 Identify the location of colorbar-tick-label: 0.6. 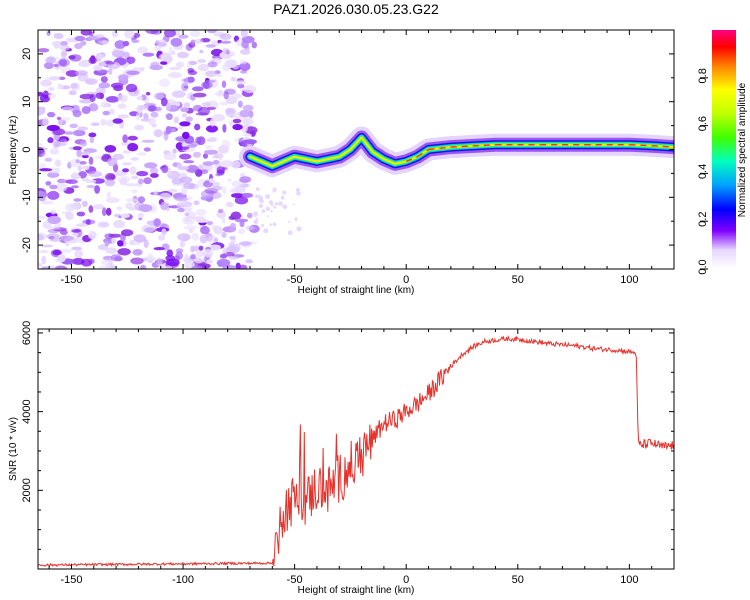
(703, 123).